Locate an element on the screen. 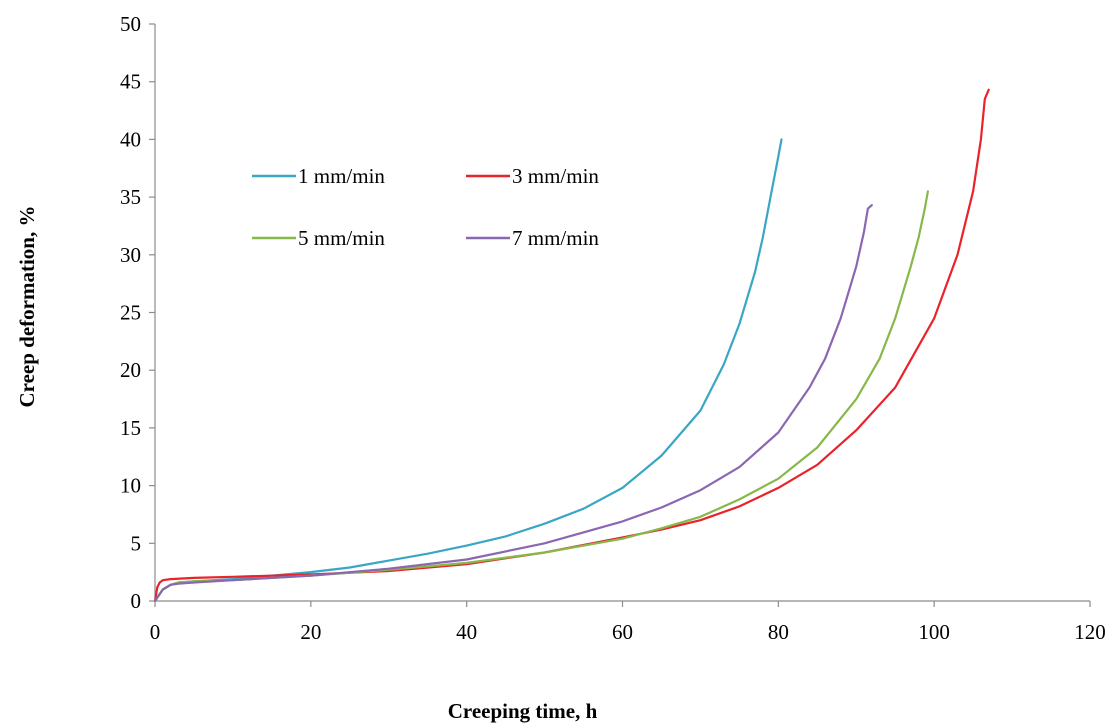  y-tick-label: 25 is located at coordinates (130, 313).